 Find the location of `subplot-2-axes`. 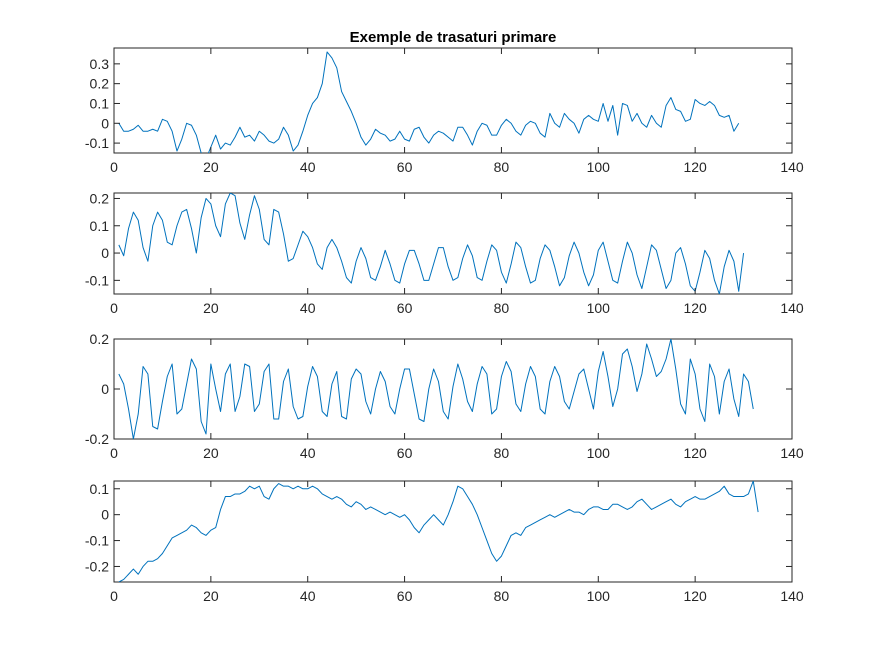

subplot-2-axes is located at coordinates (453, 243).